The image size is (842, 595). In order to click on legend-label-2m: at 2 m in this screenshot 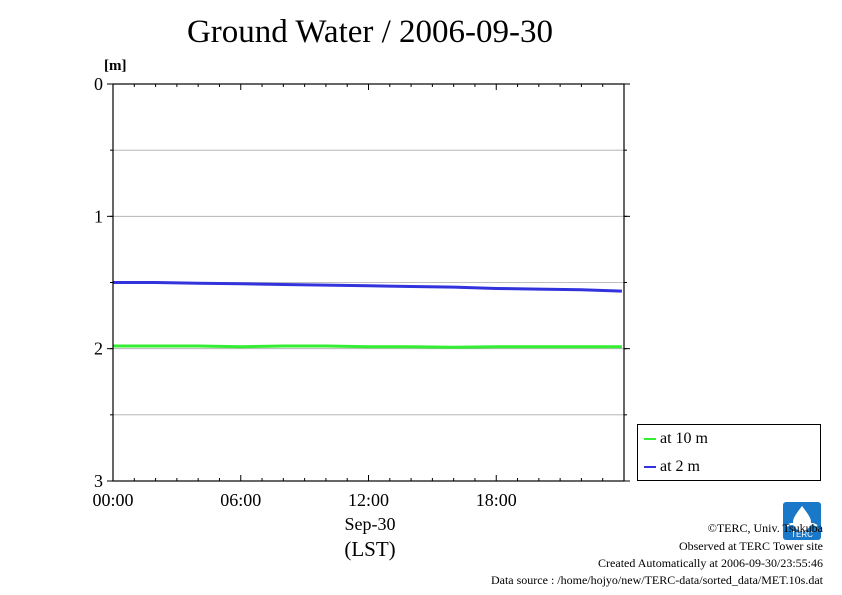, I will do `click(680, 466)`.